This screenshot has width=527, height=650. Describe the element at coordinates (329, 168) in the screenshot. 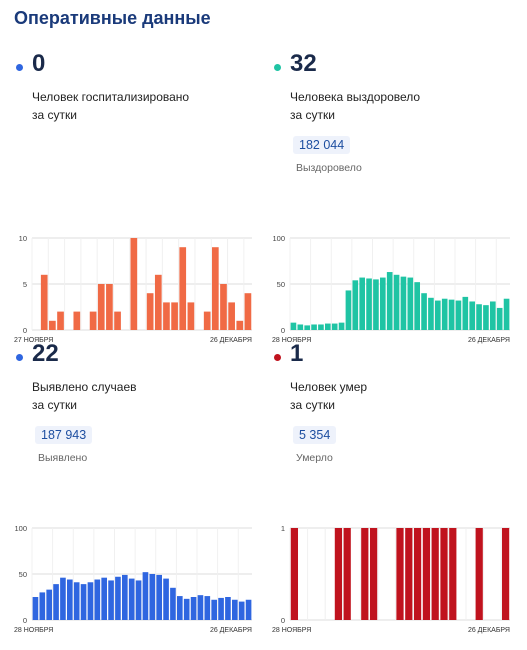

I see `total-label: Выздоровело` at that location.